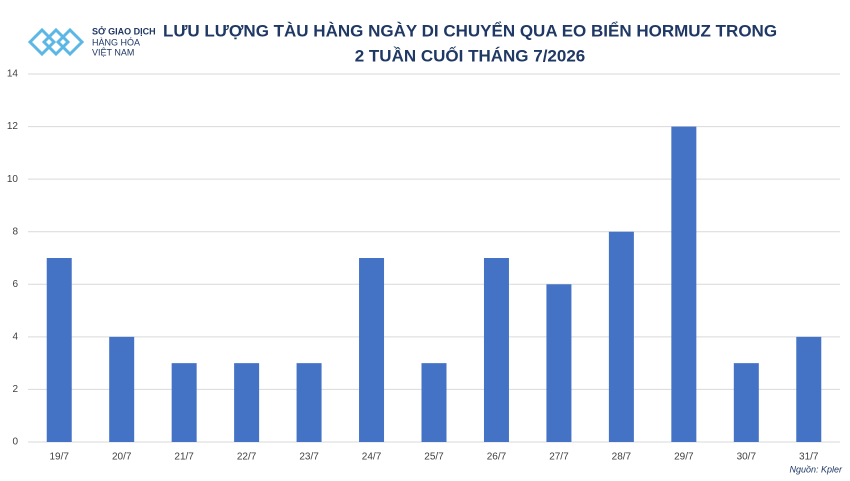  What do you see at coordinates (559, 457) in the screenshot?
I see `x-tick-label: 27/7` at bounding box center [559, 457].